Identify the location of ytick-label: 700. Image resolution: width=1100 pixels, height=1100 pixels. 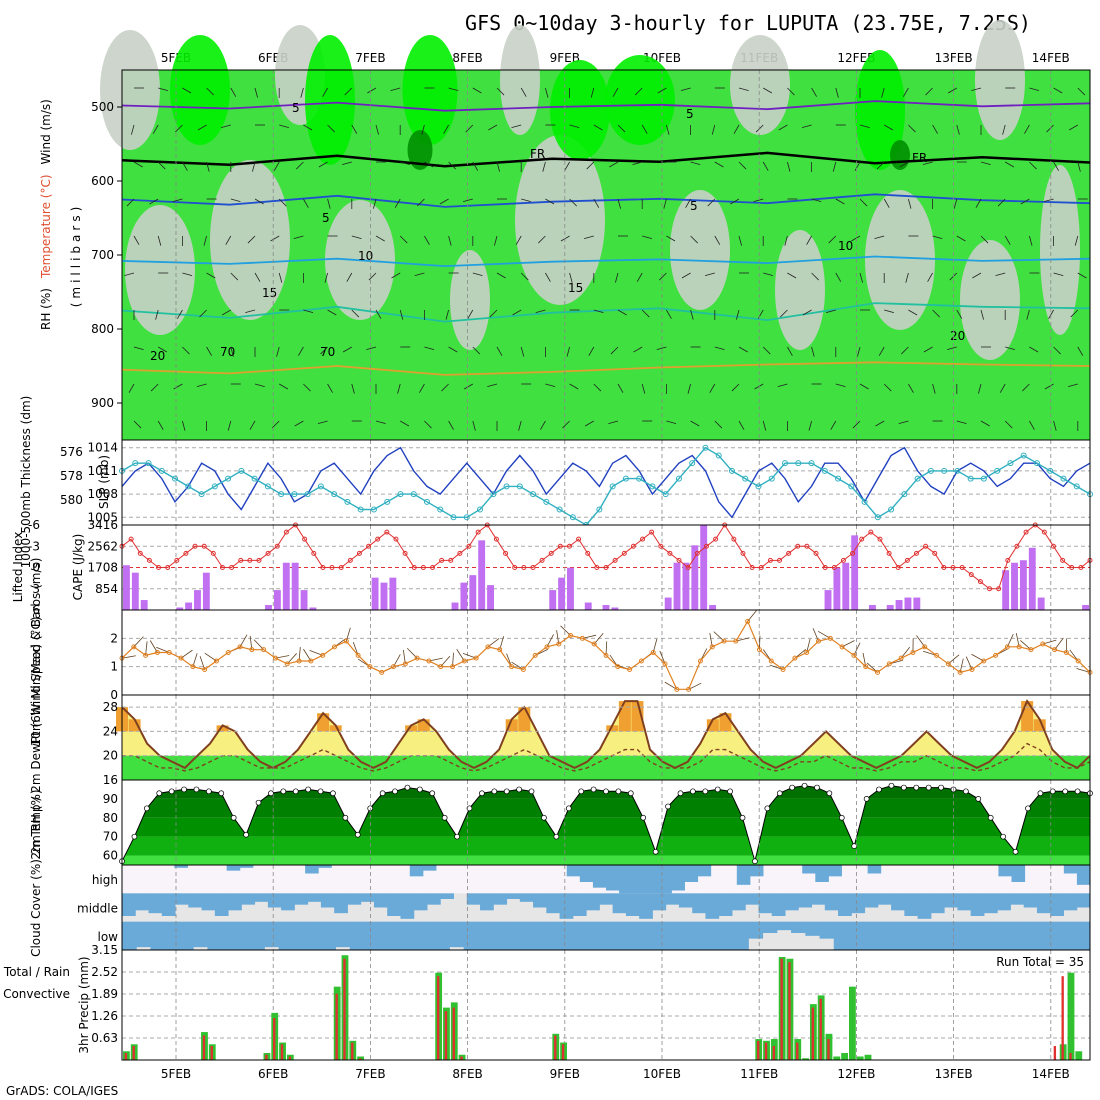
(102, 255).